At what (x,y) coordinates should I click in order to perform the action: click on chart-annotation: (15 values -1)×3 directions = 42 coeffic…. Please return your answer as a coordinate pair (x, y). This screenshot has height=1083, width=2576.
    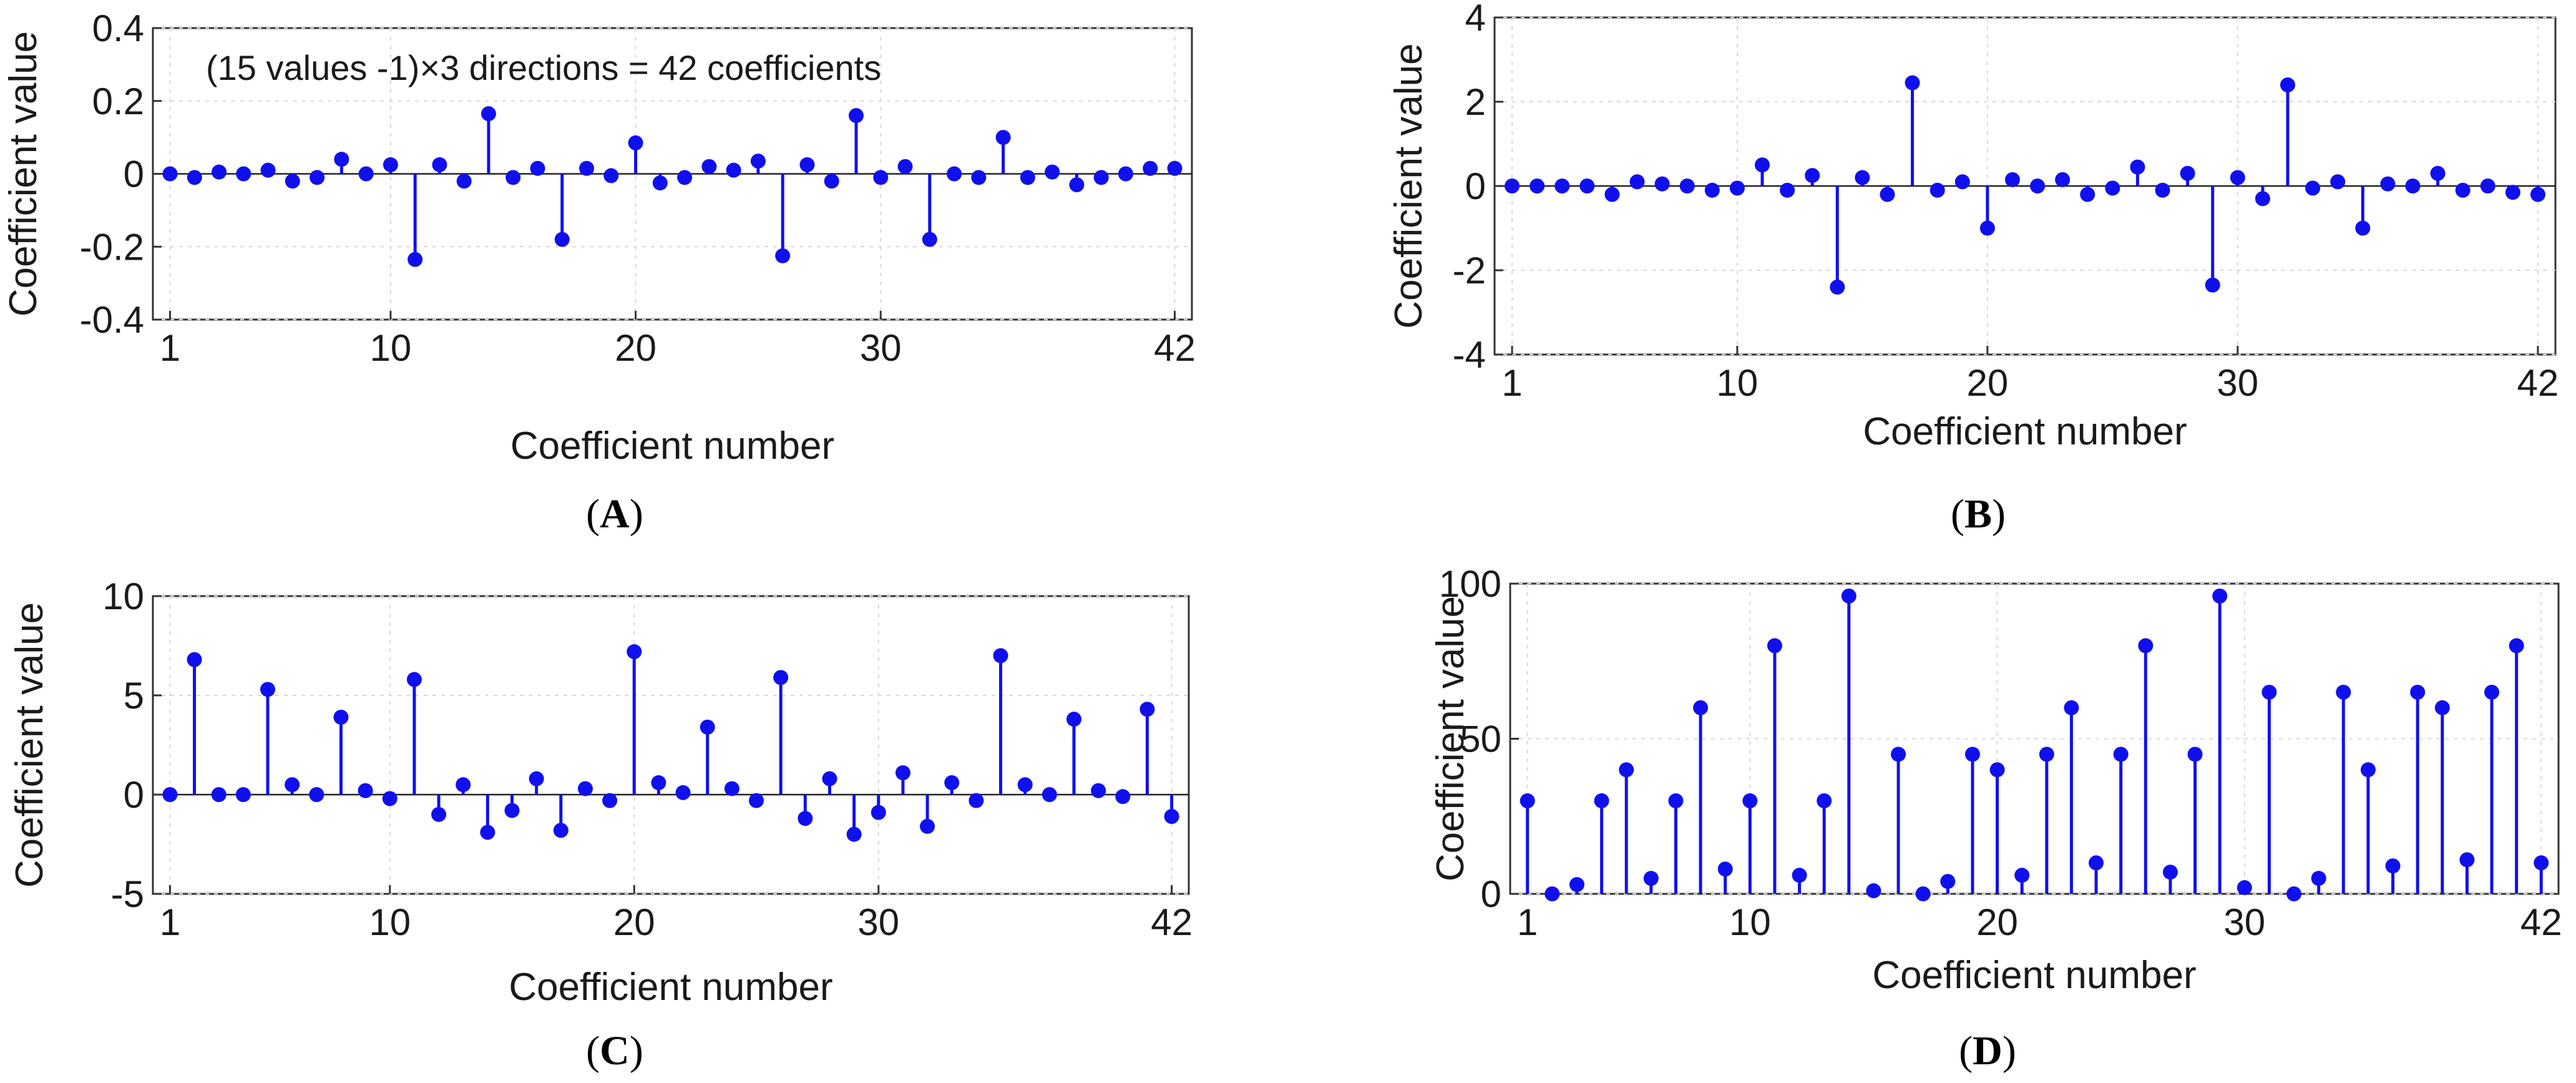
    Looking at the image, I should click on (543, 67).